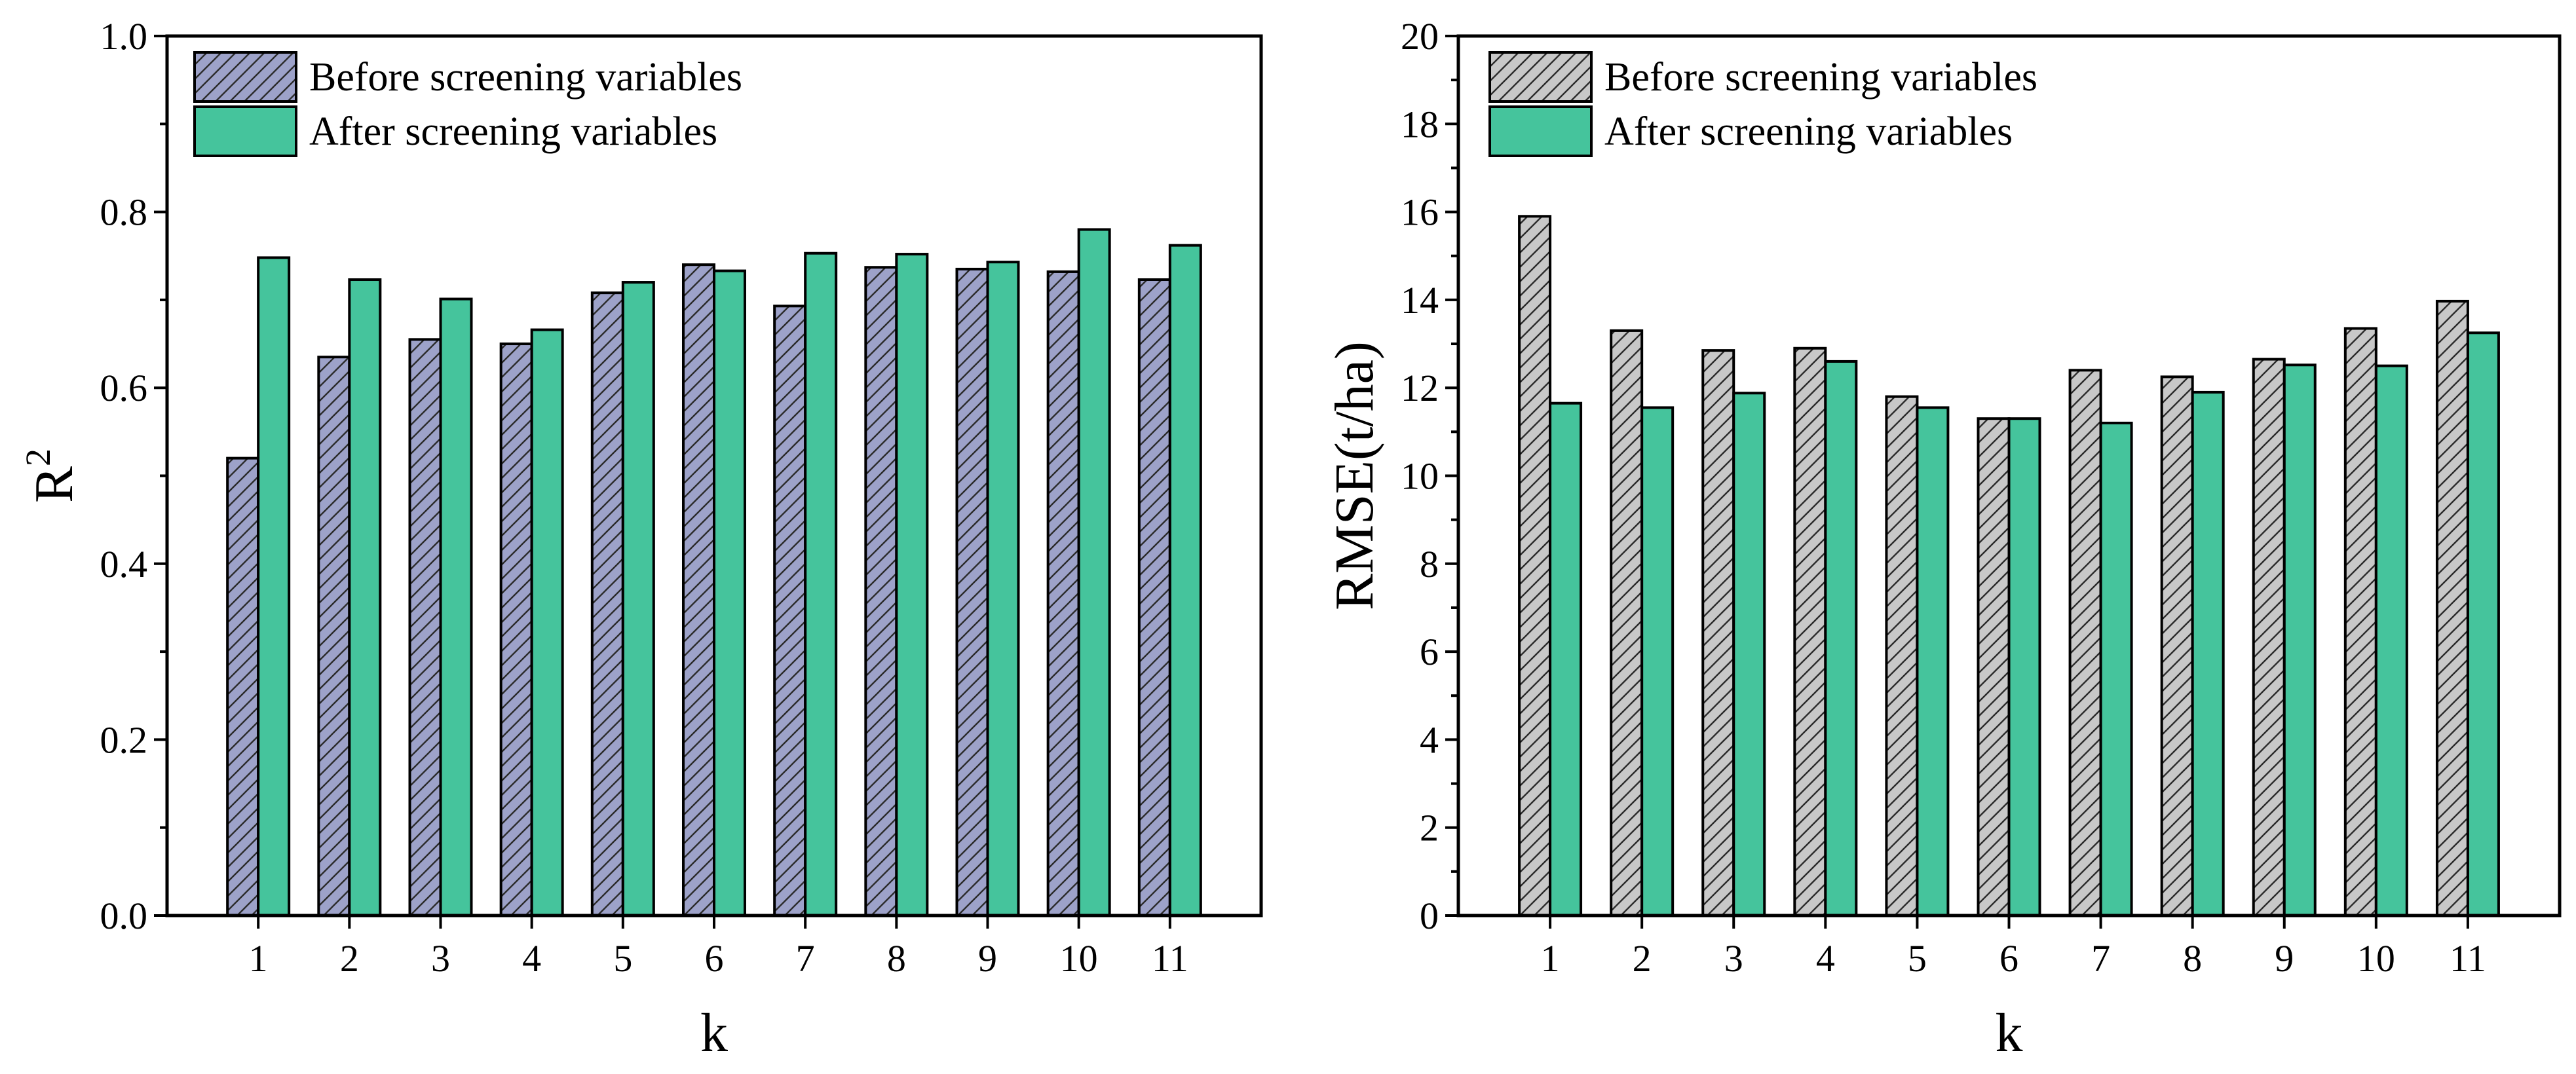  What do you see at coordinates (334, 636) in the screenshot?
I see `r2-bar-before-hatch-k2` at bounding box center [334, 636].